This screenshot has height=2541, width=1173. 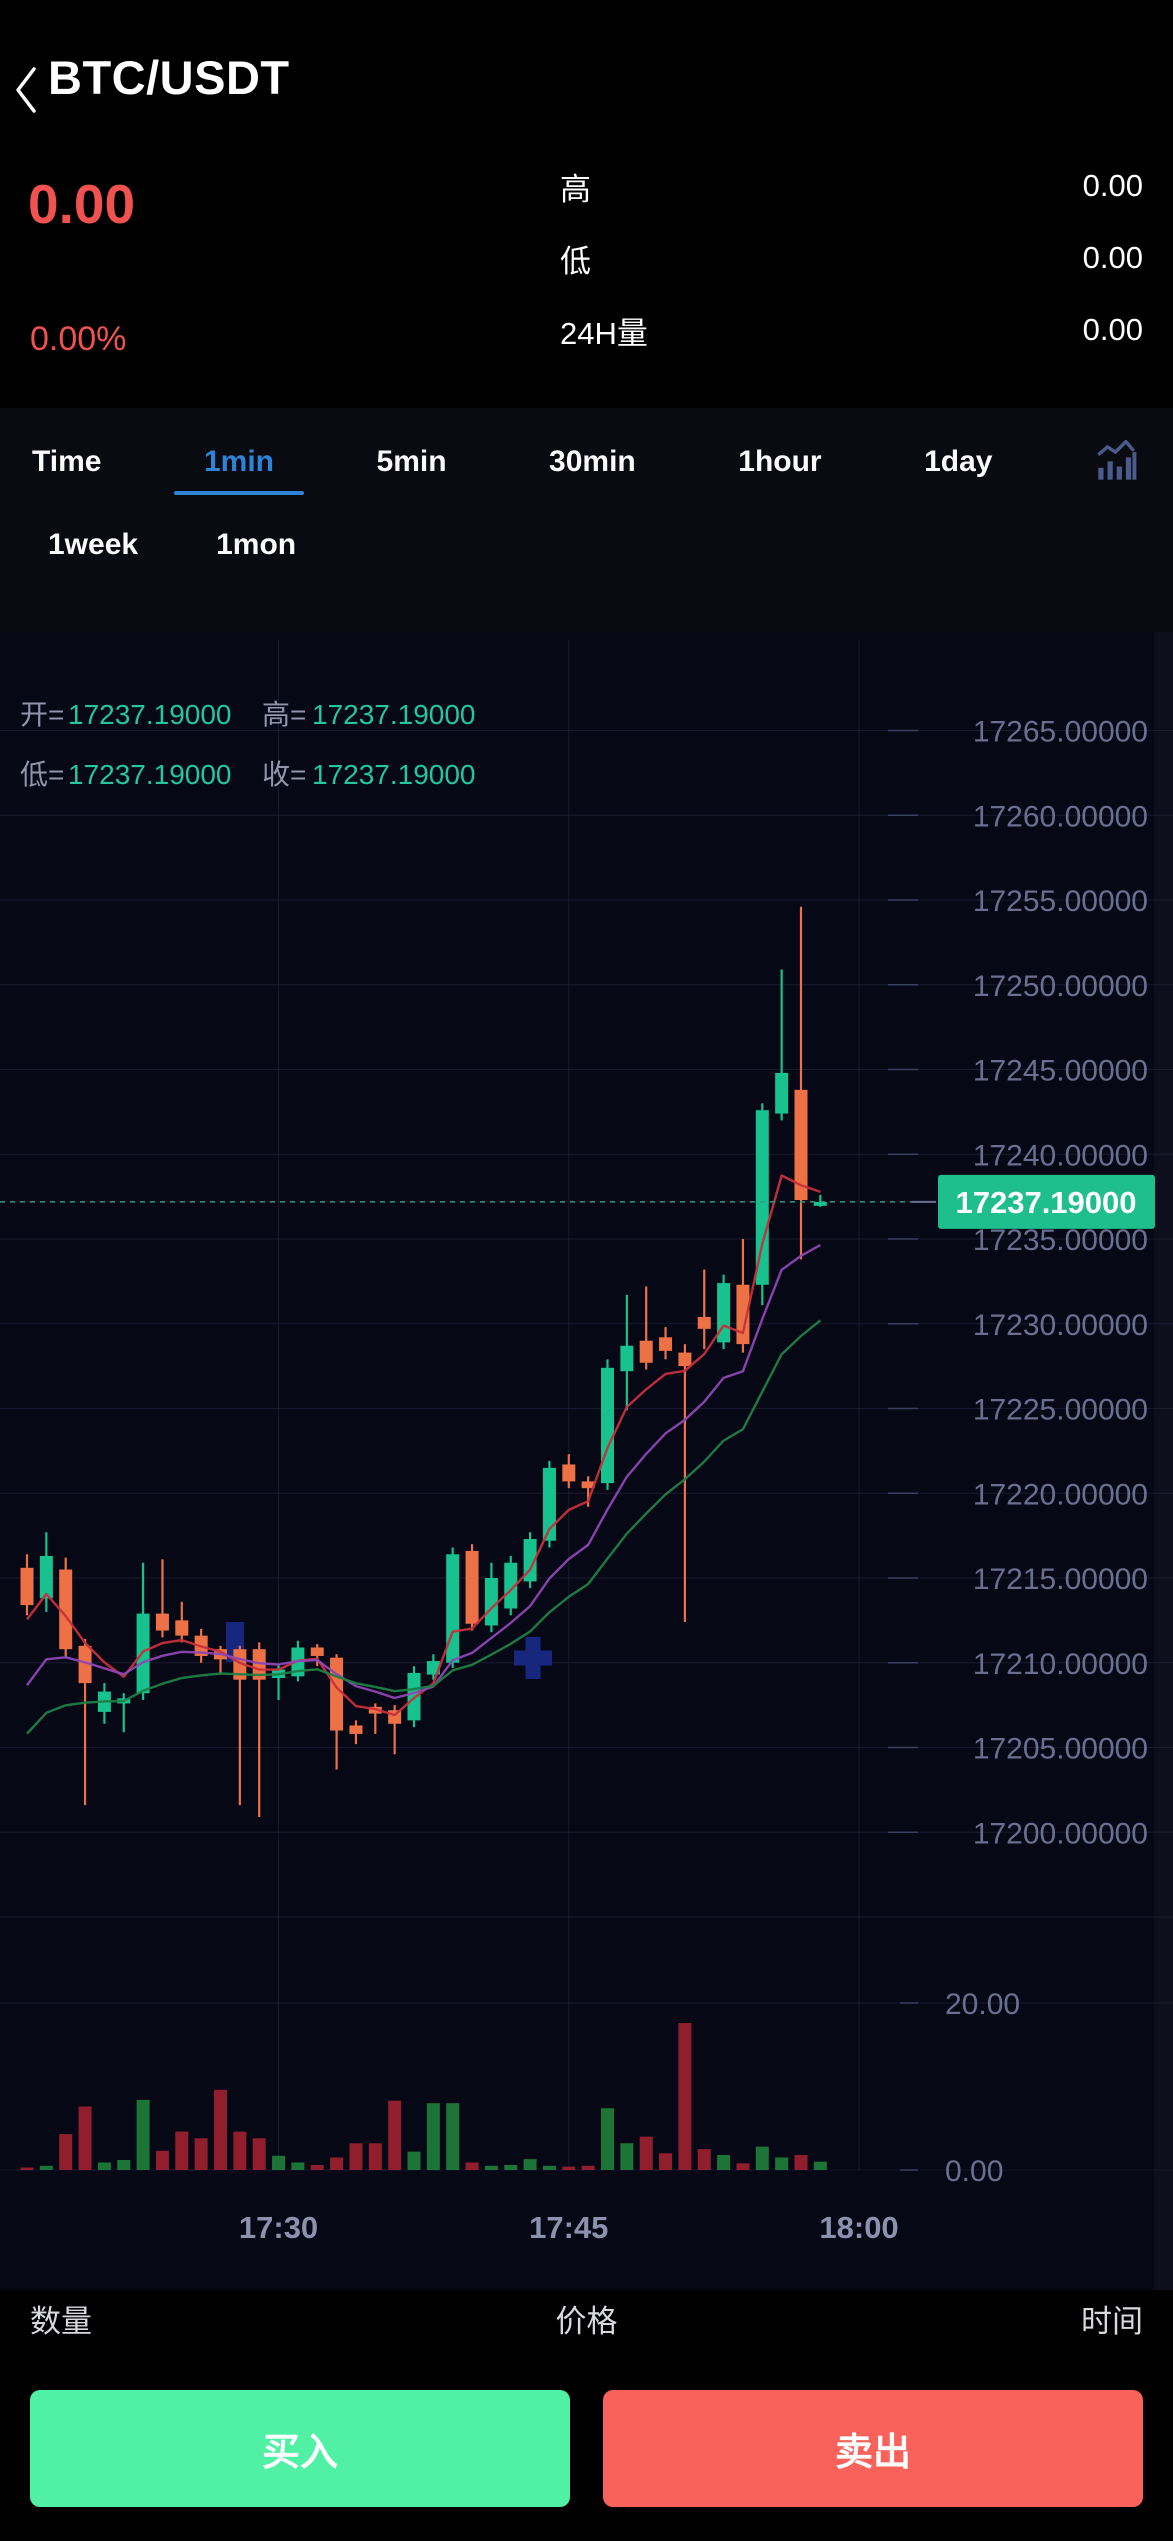 What do you see at coordinates (1060, 1071) in the screenshot?
I see `y-axis-label: 17245.00000` at bounding box center [1060, 1071].